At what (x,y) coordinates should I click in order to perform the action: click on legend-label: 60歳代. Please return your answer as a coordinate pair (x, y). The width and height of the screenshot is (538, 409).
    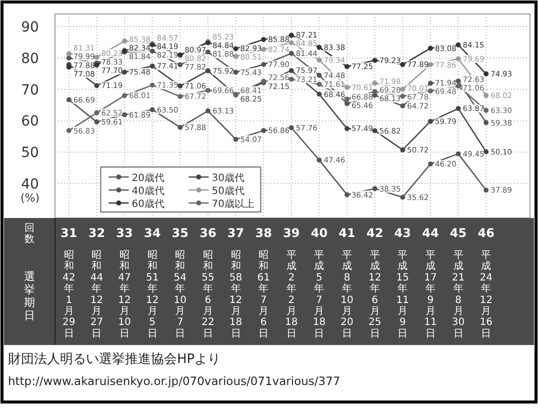
    Looking at the image, I should click on (148, 204).